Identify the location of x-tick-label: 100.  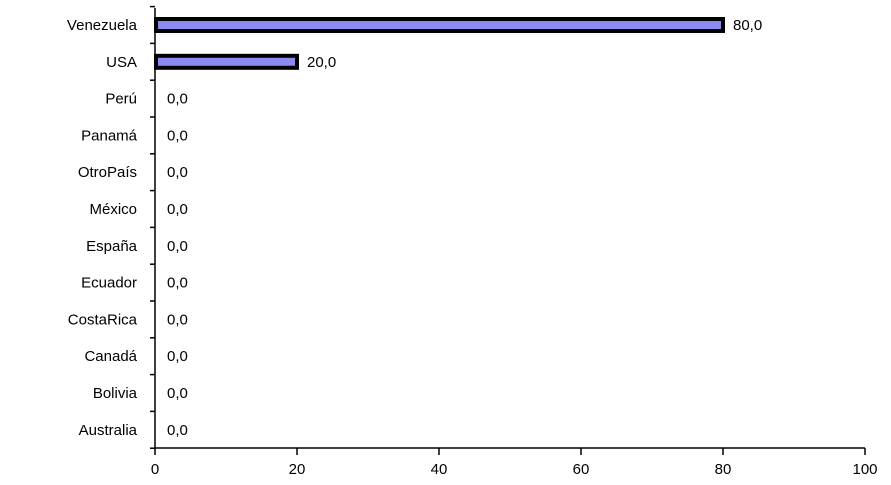
(864, 469).